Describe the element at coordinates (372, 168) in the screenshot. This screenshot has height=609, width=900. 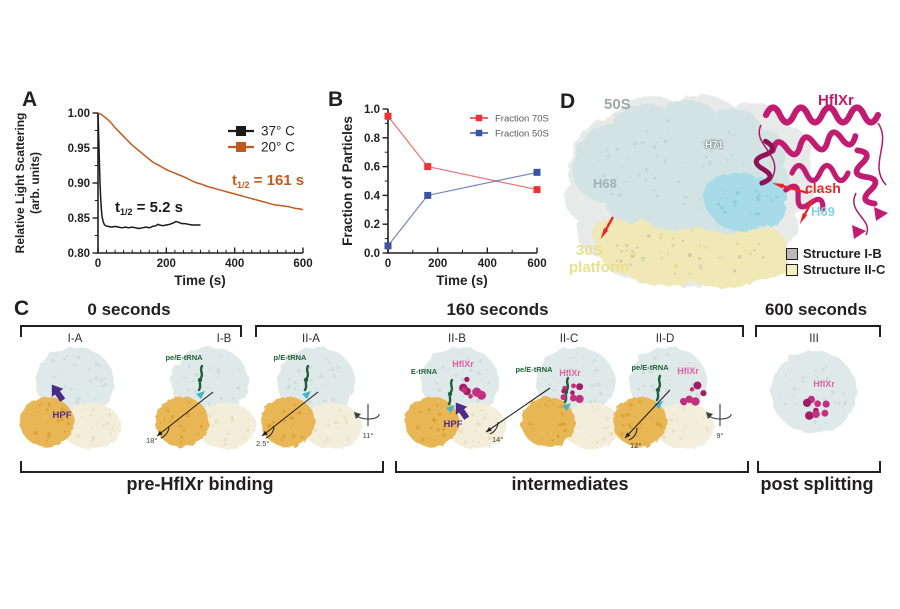
I see `svg-text: 0.6` at that location.